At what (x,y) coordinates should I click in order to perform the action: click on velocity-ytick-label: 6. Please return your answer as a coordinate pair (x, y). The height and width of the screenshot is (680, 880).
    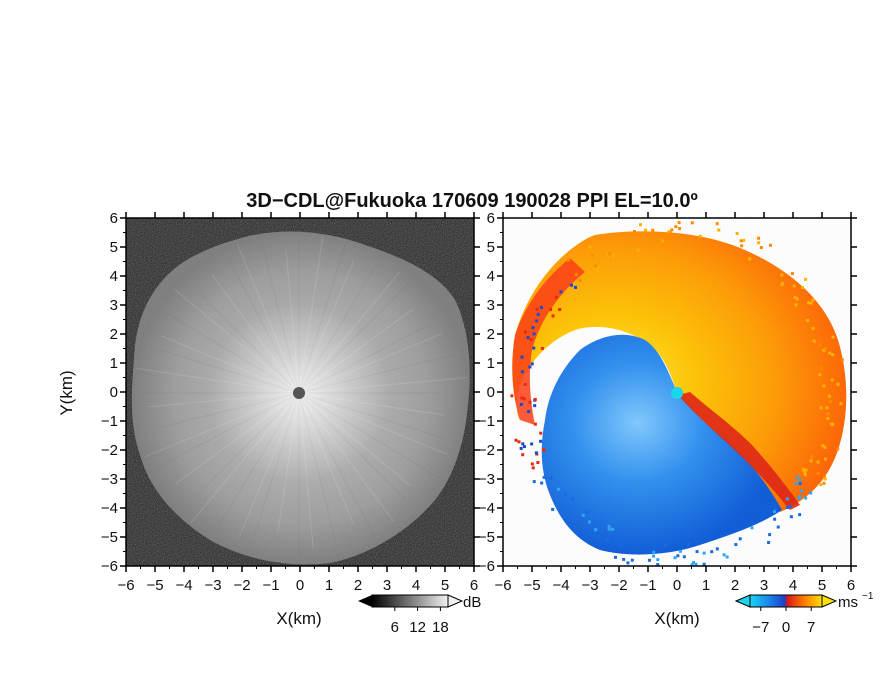
    Looking at the image, I should click on (491, 218).